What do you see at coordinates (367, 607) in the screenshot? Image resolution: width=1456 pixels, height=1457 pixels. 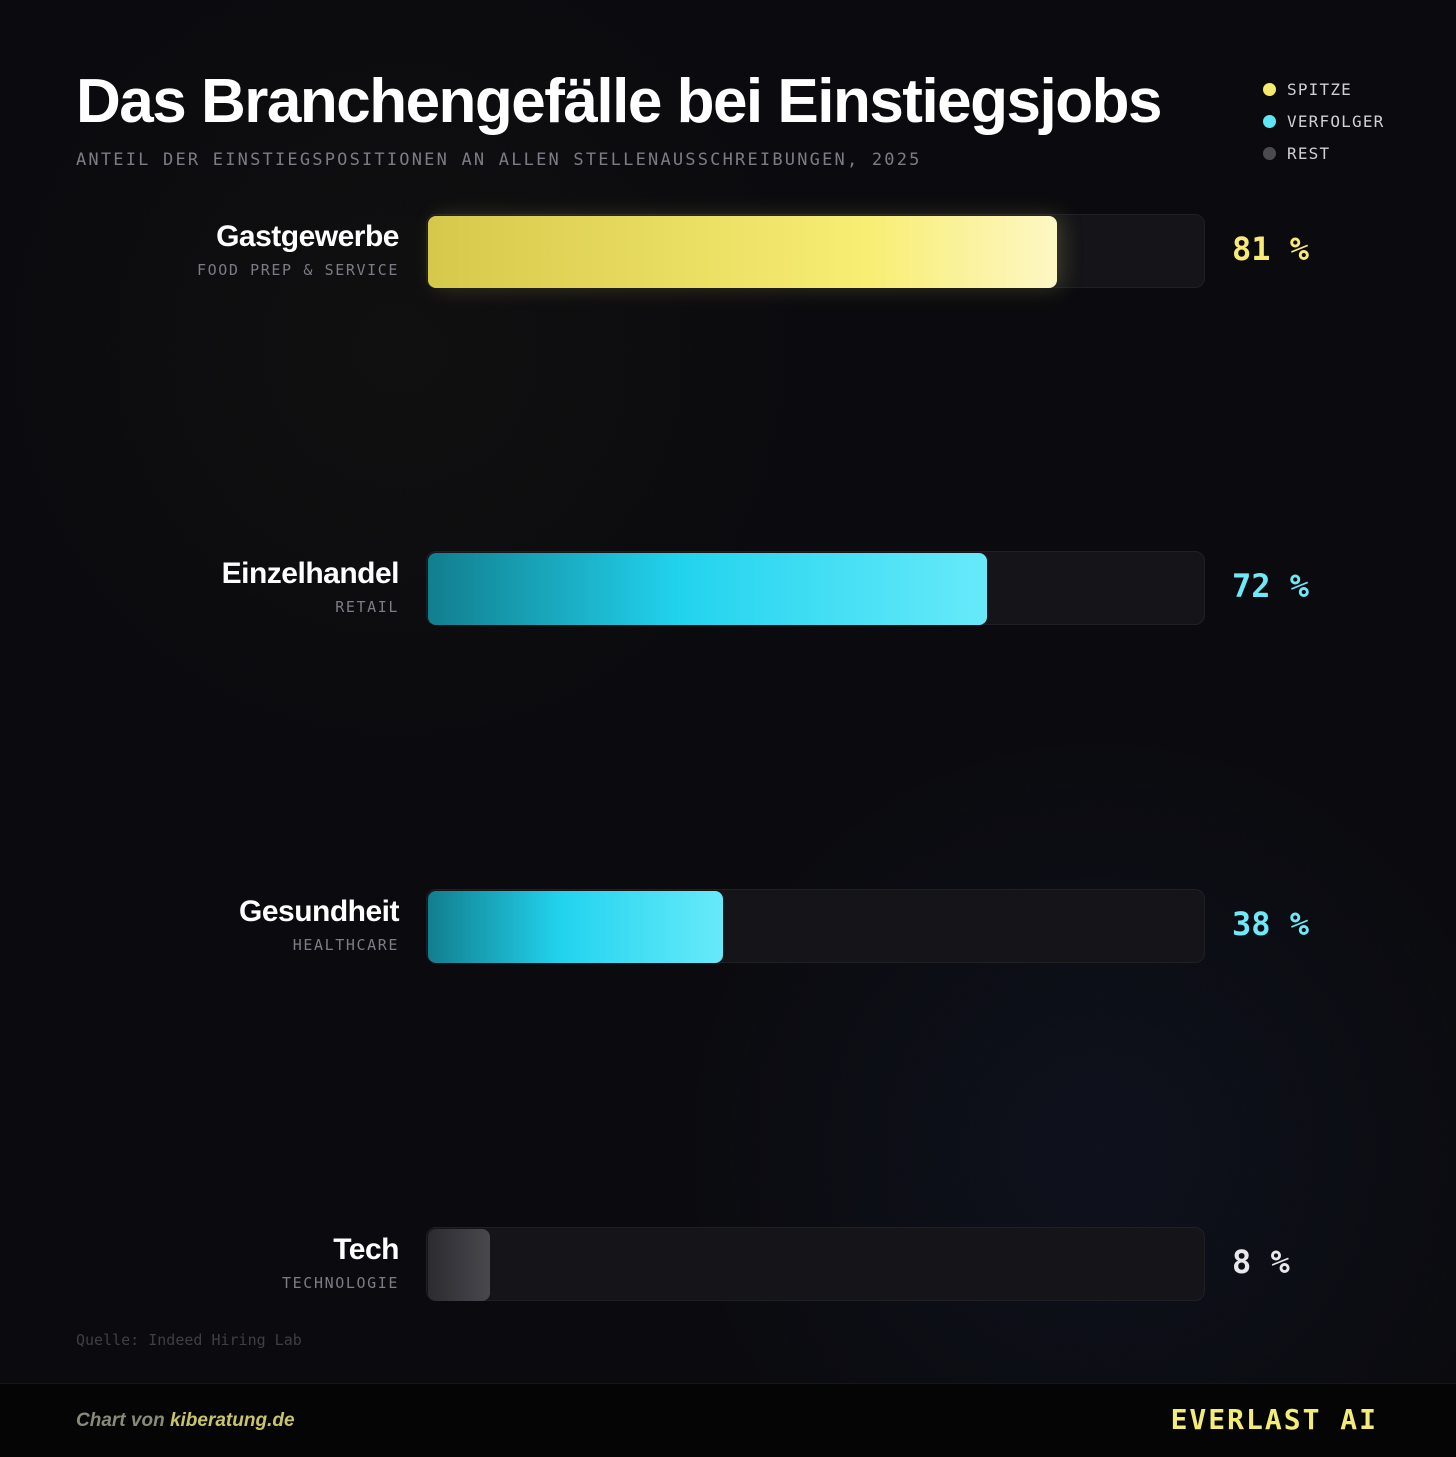 I see `category-sublabel: RETAIL` at bounding box center [367, 607].